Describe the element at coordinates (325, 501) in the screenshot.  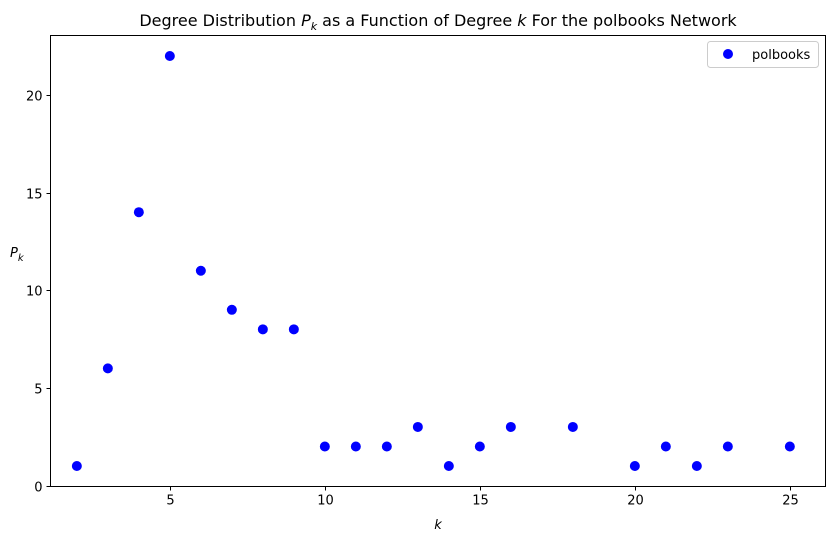
I see `x-tick-label: 10` at that location.